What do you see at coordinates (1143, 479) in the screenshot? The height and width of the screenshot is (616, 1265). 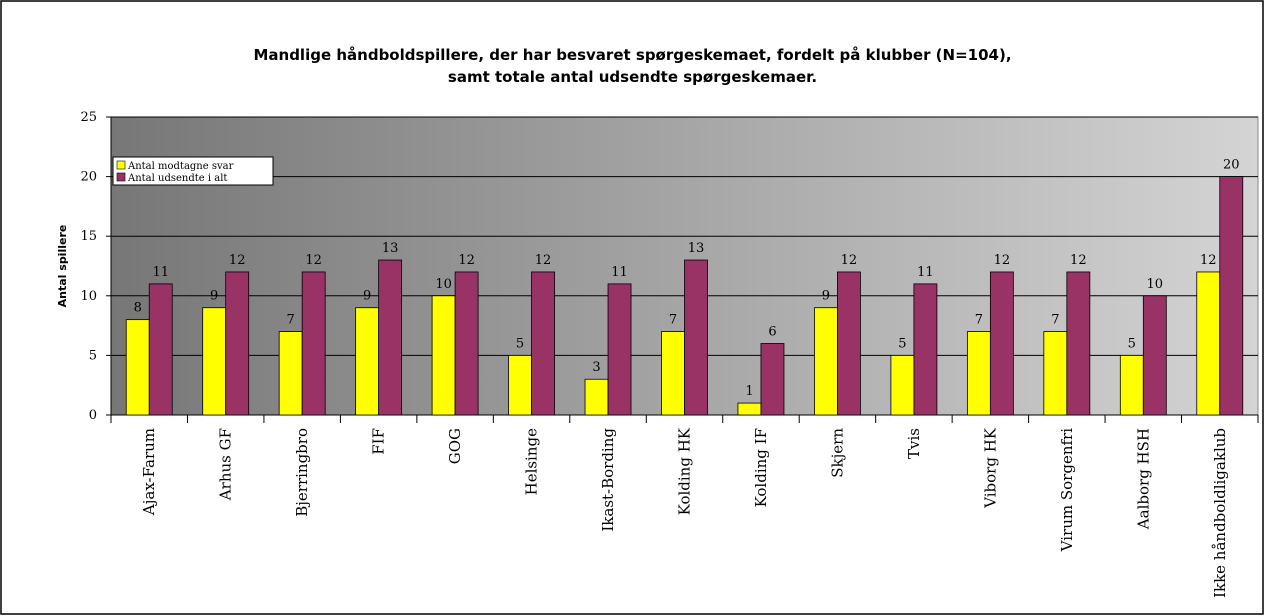 I see `x-tick-label: Aalborg HSH` at bounding box center [1143, 479].